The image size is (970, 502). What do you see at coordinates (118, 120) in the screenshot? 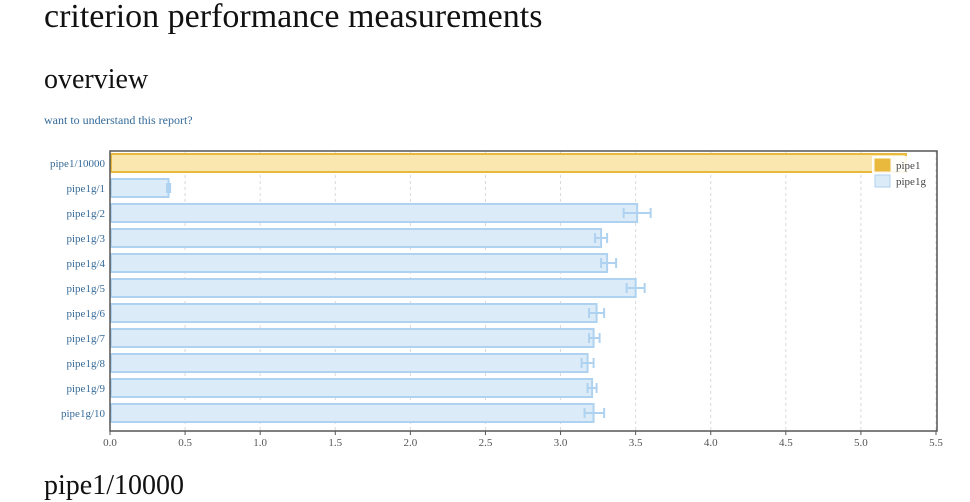
I see `understand-report-link: want to understand this report?` at bounding box center [118, 120].